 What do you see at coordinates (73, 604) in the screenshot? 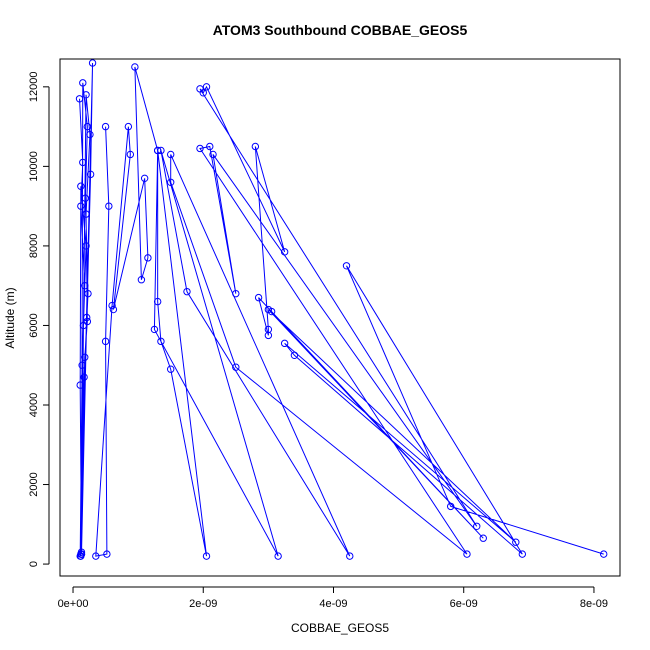
I see `x-tick-label: 0e+00` at bounding box center [73, 604].